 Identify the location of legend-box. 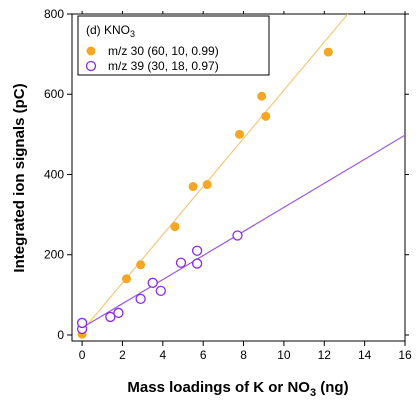
(173, 45).